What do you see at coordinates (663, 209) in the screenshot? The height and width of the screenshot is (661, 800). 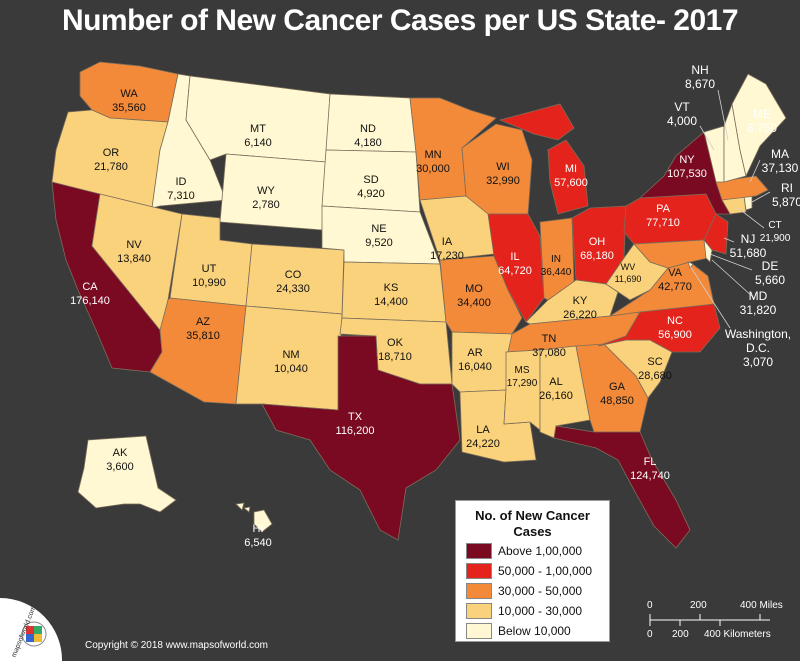 I see `state-label-pa: PA` at bounding box center [663, 209].